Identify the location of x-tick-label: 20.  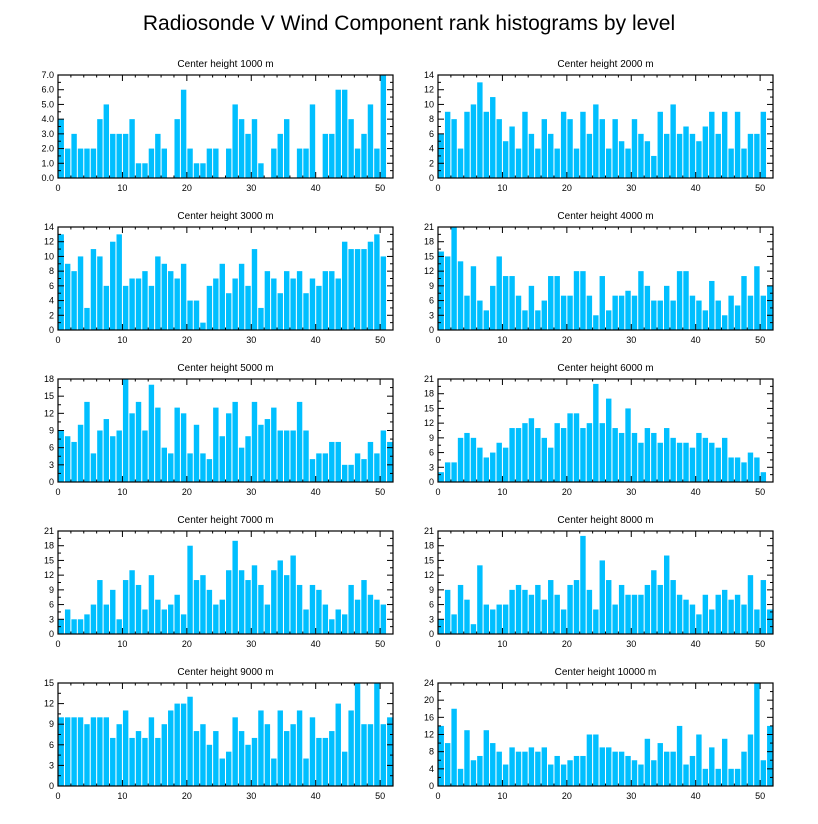
(567, 188).